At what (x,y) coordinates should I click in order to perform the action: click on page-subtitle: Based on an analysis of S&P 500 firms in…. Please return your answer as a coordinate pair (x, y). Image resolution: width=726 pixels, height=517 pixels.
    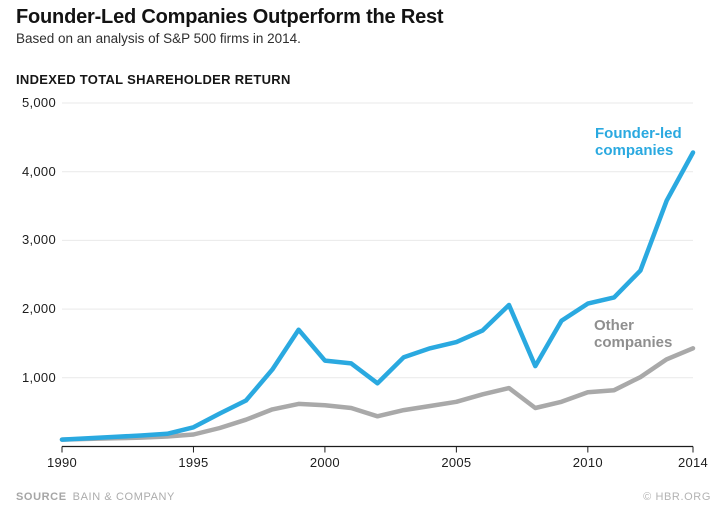
    Looking at the image, I should click on (158, 38).